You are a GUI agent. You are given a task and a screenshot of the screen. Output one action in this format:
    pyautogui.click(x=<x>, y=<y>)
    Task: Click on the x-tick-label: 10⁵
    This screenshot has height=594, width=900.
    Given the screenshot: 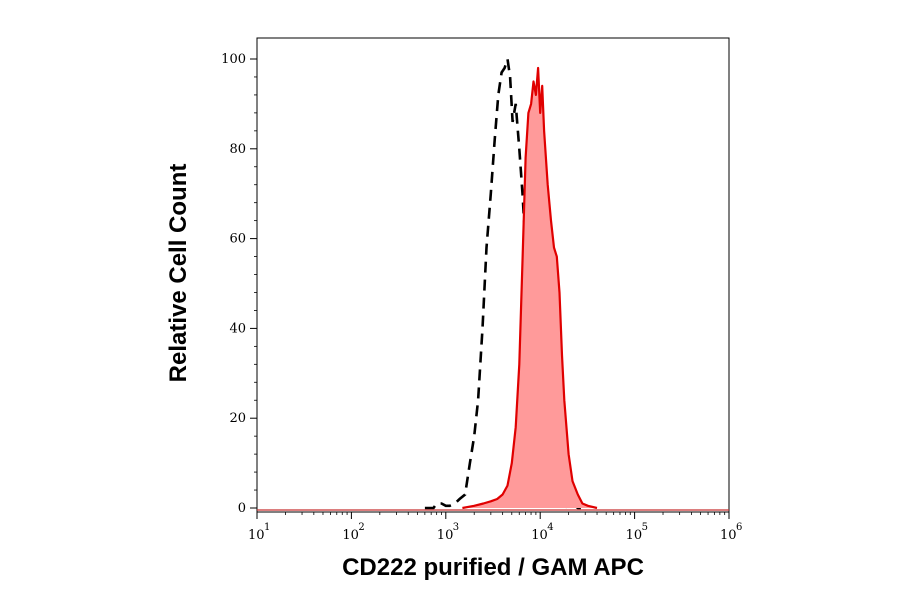 What is the action you would take?
    pyautogui.click(x=637, y=532)
    